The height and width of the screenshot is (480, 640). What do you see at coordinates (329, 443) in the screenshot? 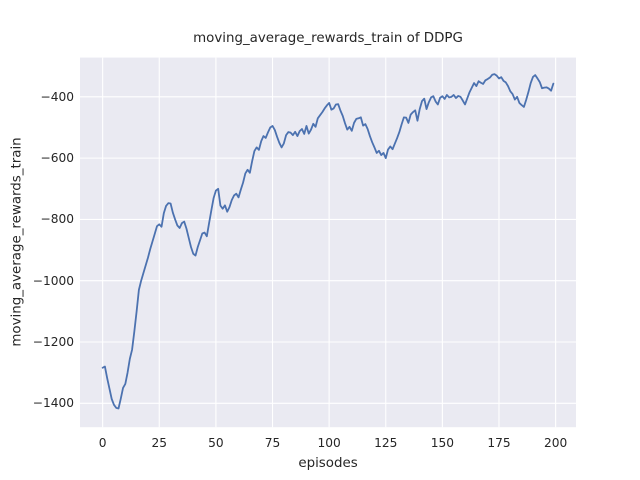
I see `x-tick-label: 100` at bounding box center [329, 443].